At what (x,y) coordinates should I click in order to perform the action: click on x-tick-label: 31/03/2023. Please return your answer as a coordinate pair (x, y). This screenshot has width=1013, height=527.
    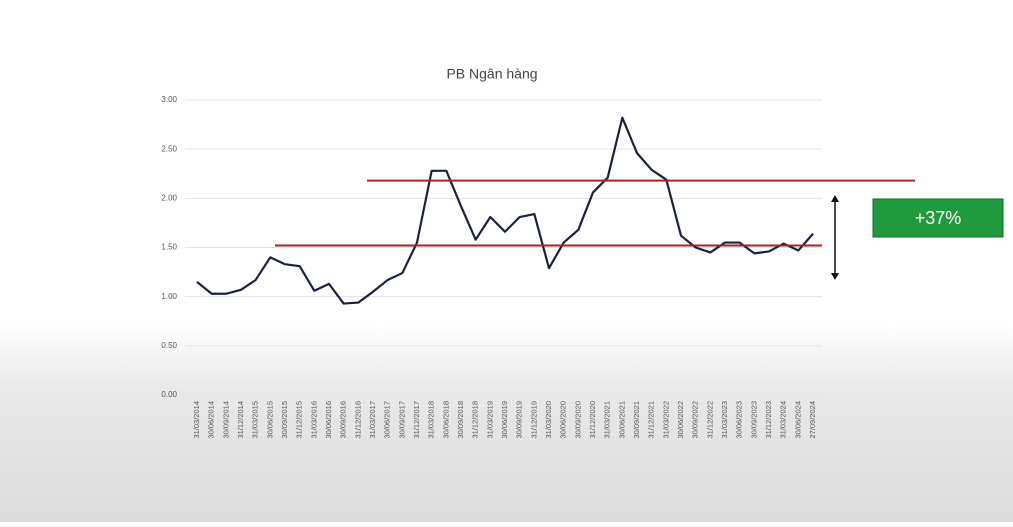
    Looking at the image, I should click on (724, 420).